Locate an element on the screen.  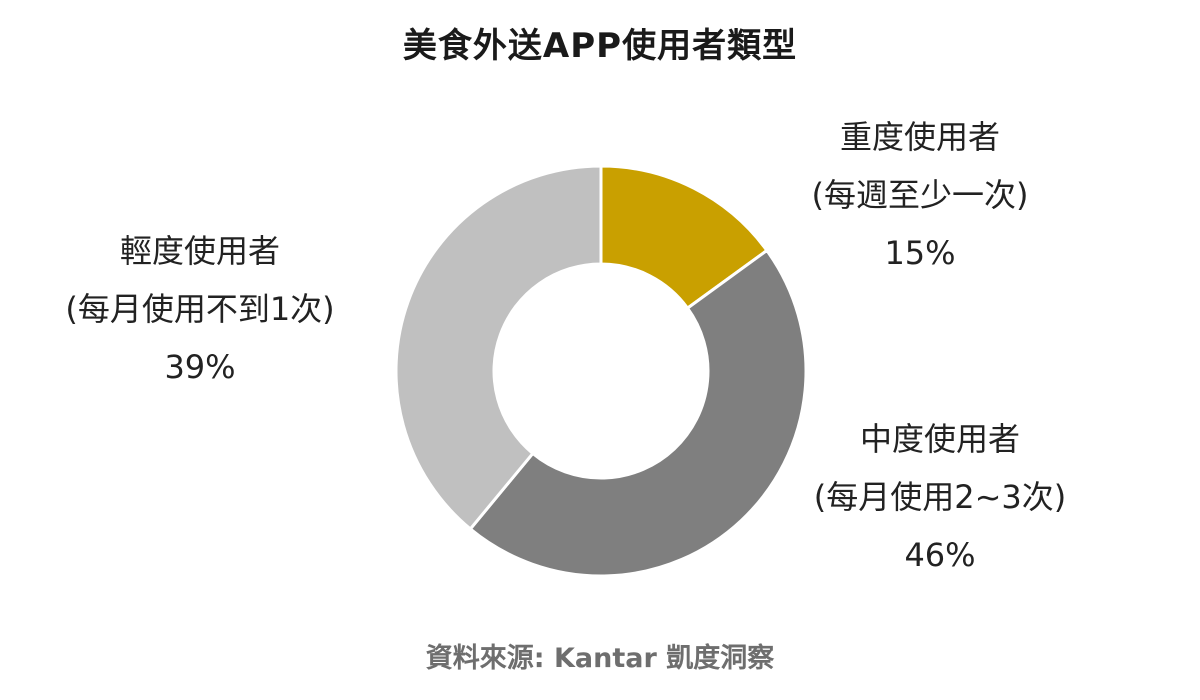
slice-name-light: 輕度使用者 is located at coordinates (199, 251).